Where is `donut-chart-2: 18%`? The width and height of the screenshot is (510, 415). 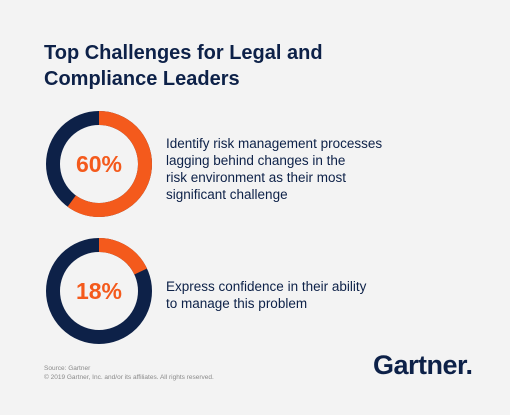
donut-chart-2: 18% is located at coordinates (99, 291).